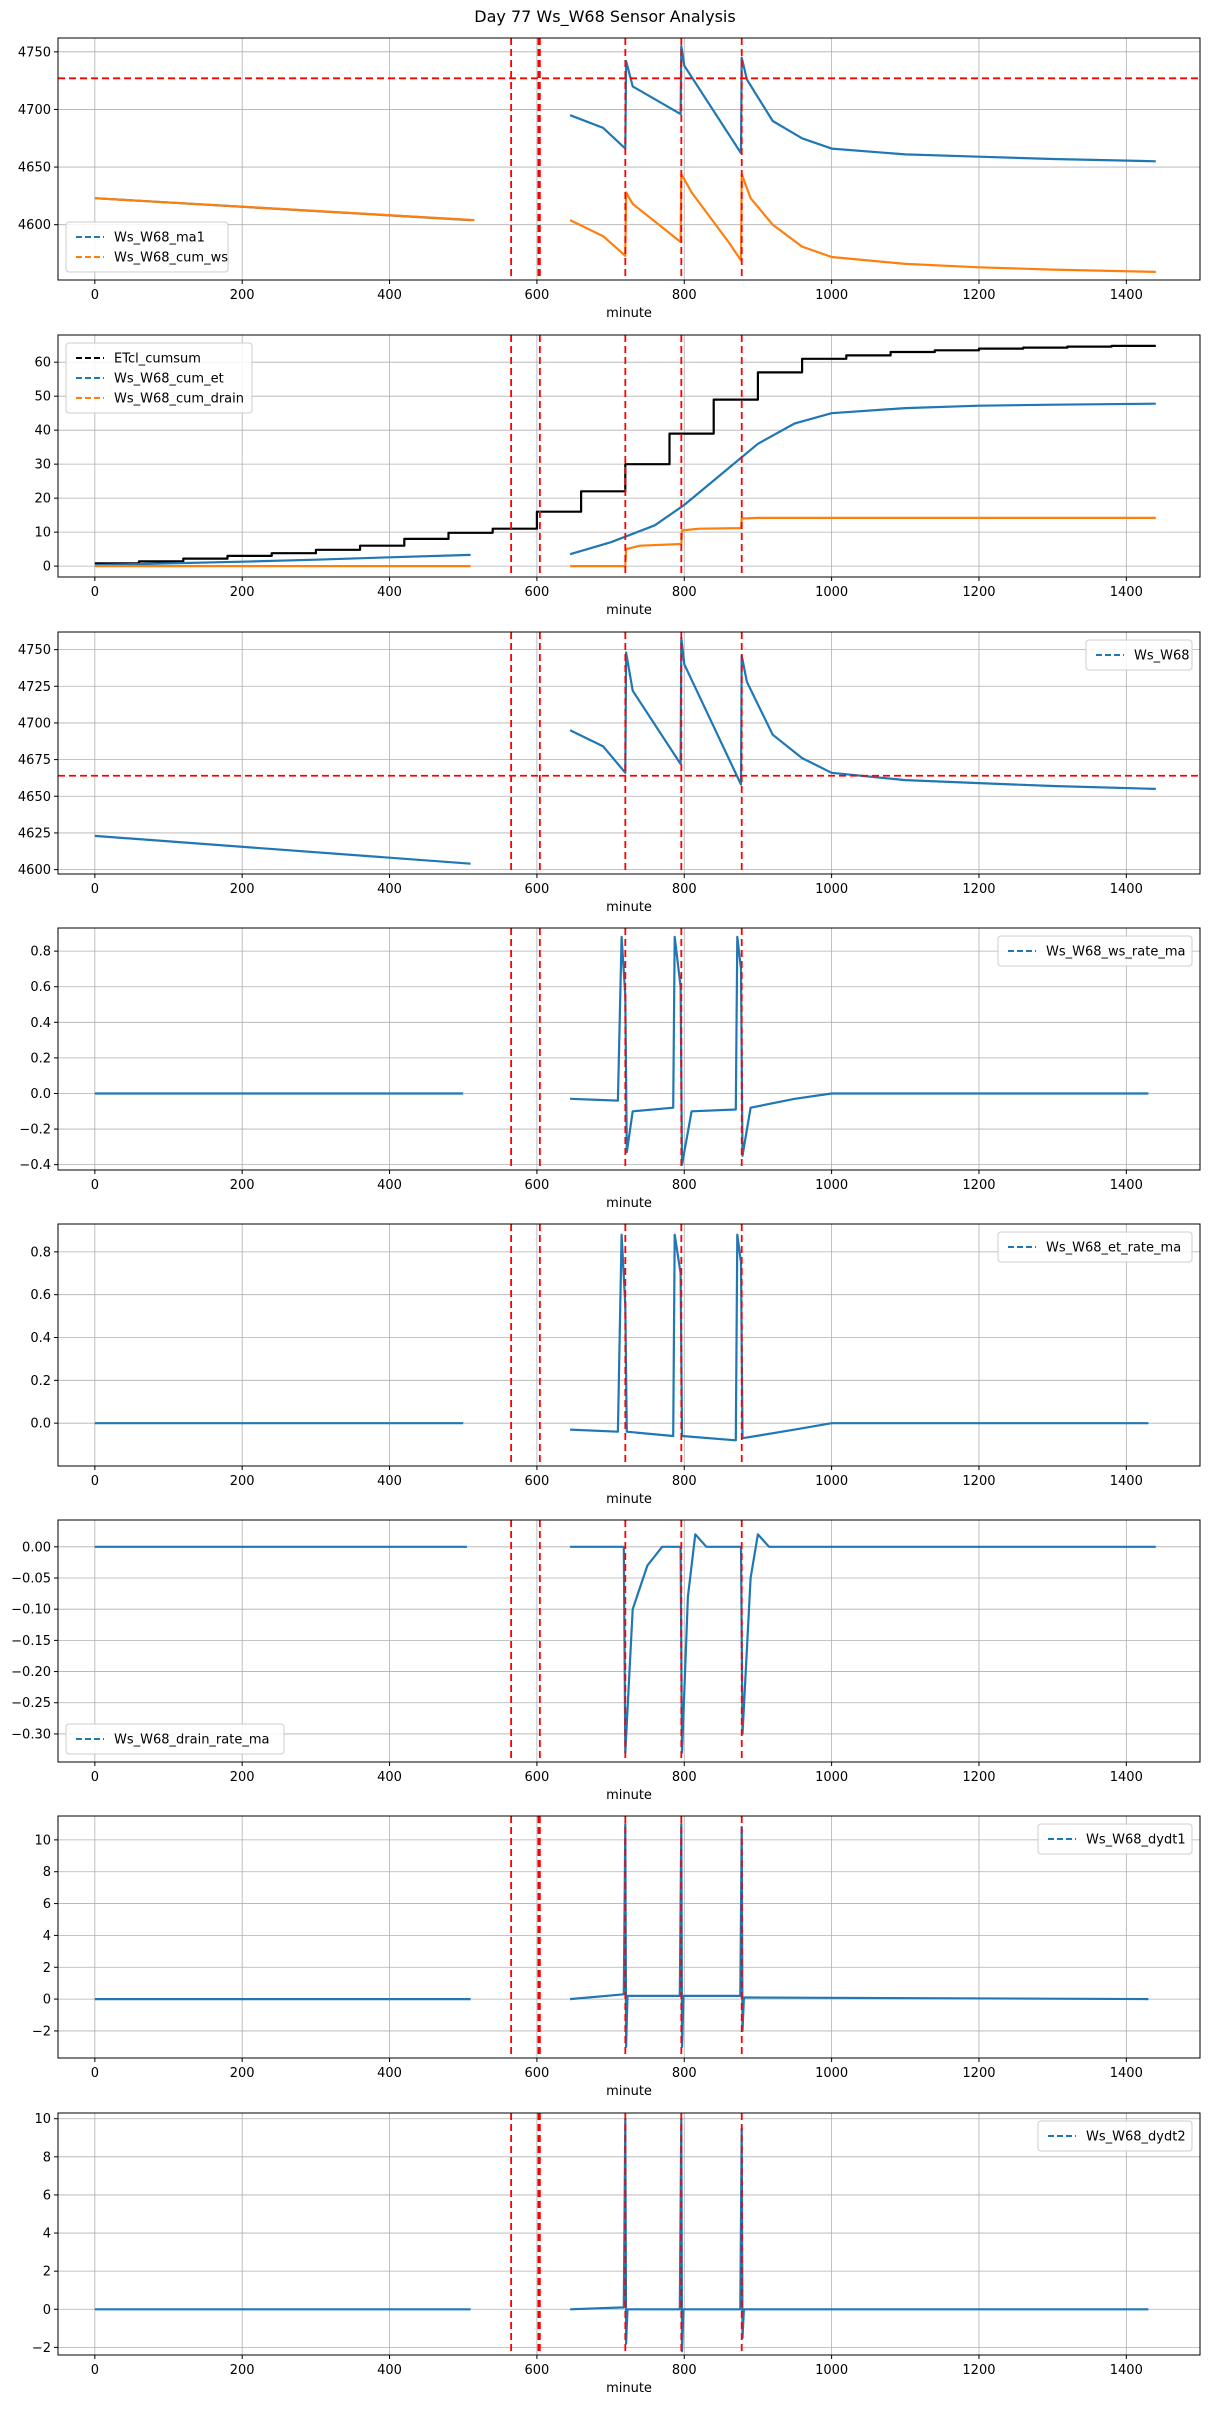  What do you see at coordinates (36, 1547) in the screenshot?
I see `y-tick-label: 0.00` at bounding box center [36, 1547].